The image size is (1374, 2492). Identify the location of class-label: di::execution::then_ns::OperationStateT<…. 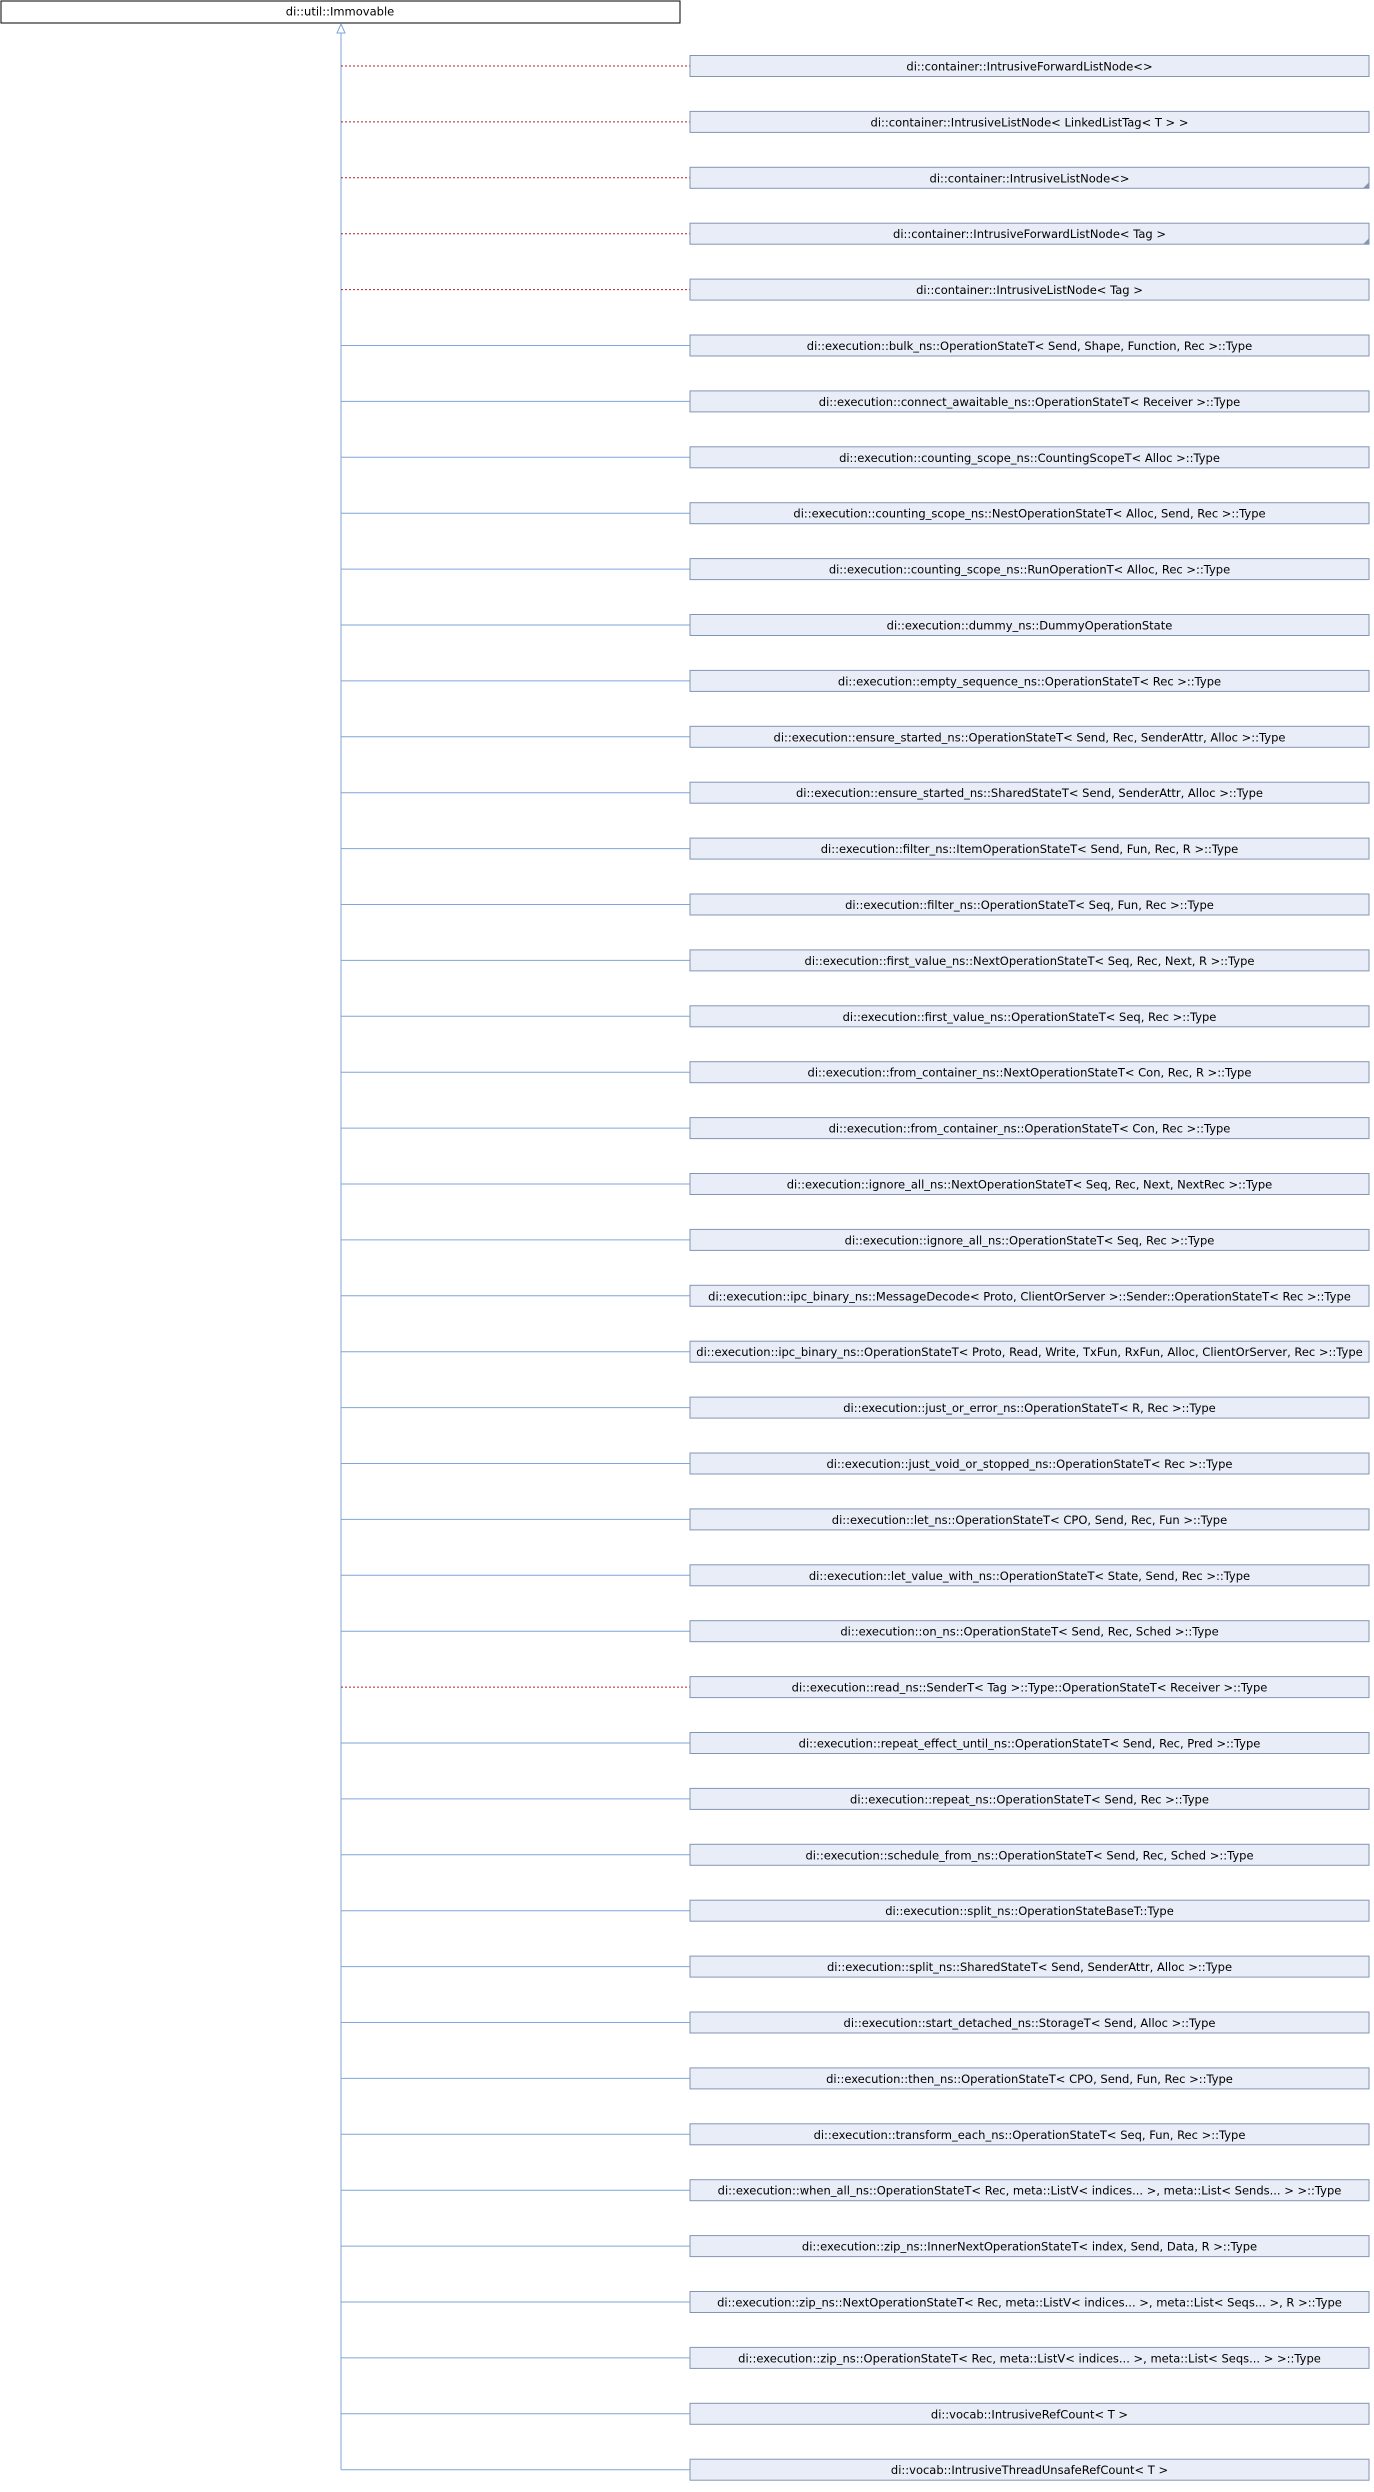
(1029, 2079).